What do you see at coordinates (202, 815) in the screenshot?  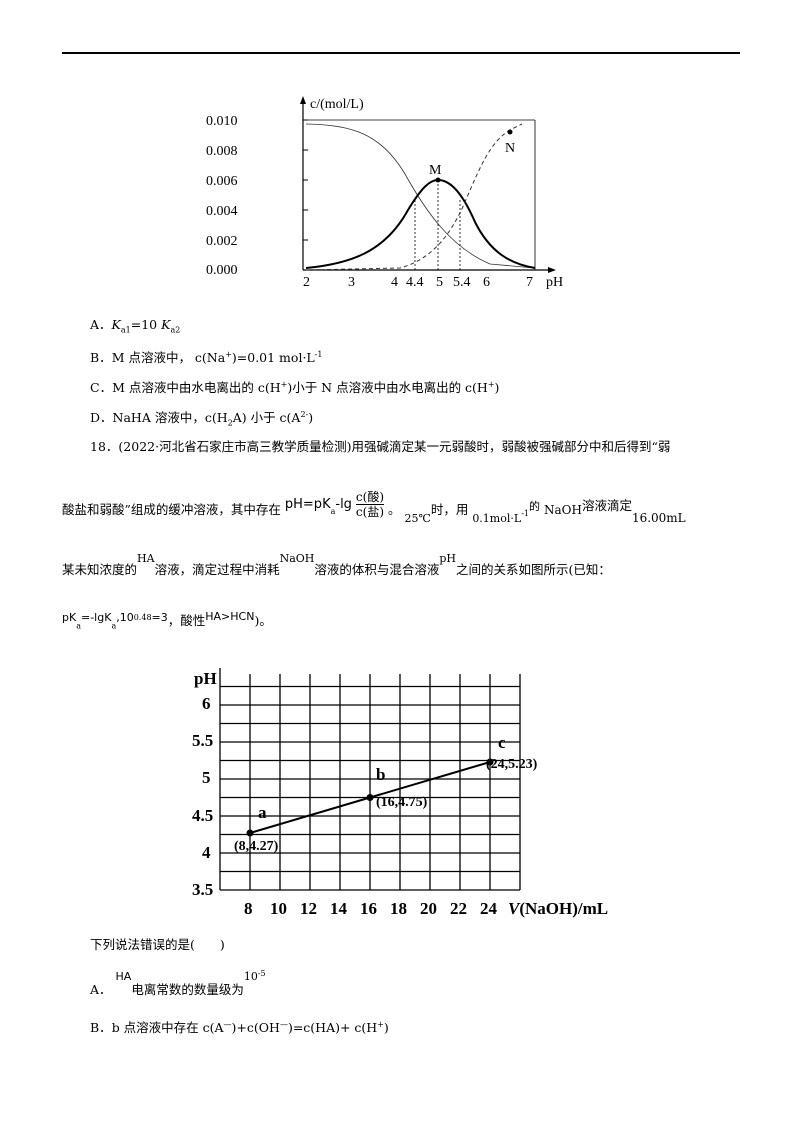 I see `ytick-4.5: 4.5` at bounding box center [202, 815].